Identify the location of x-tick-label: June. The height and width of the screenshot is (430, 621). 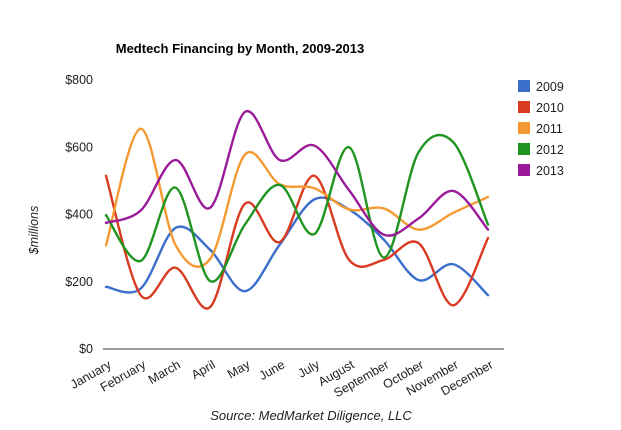
(272, 370).